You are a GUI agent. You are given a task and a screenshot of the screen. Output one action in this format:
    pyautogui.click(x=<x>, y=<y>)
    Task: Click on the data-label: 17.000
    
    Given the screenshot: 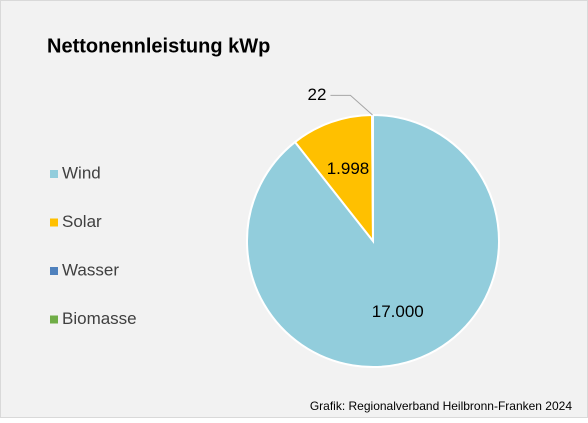 What is the action you would take?
    pyautogui.click(x=398, y=311)
    